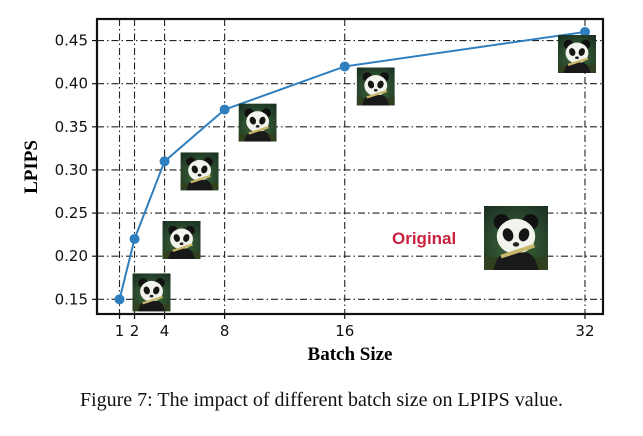 This screenshot has width=643, height=436. What do you see at coordinates (424, 238) in the screenshot?
I see `original-label: Original` at bounding box center [424, 238].